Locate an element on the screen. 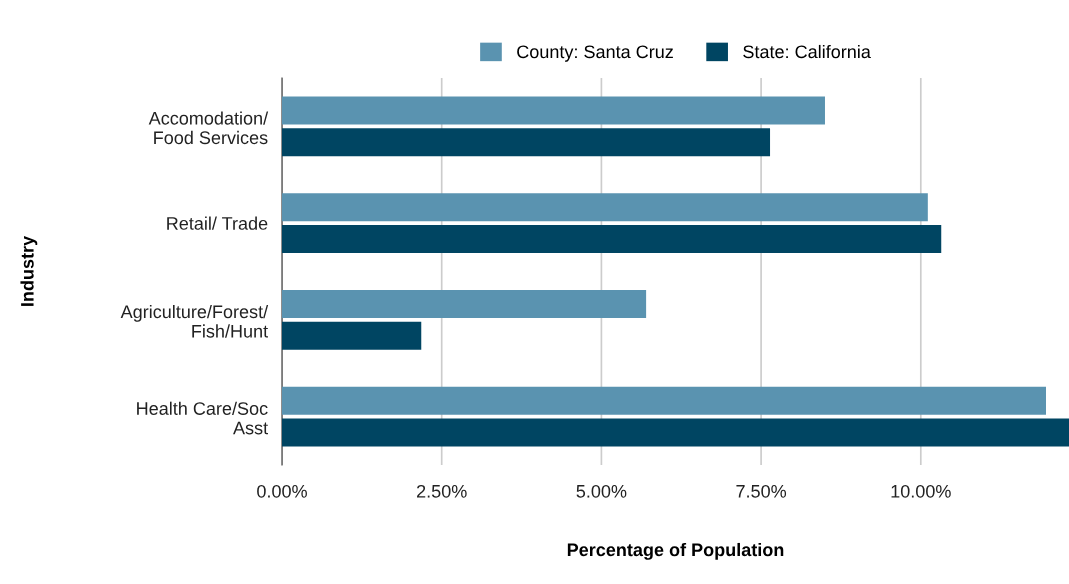 Image resolution: width=1069 pixels, height=584 pixels. x-tick-label: 2.50% is located at coordinates (442, 491).